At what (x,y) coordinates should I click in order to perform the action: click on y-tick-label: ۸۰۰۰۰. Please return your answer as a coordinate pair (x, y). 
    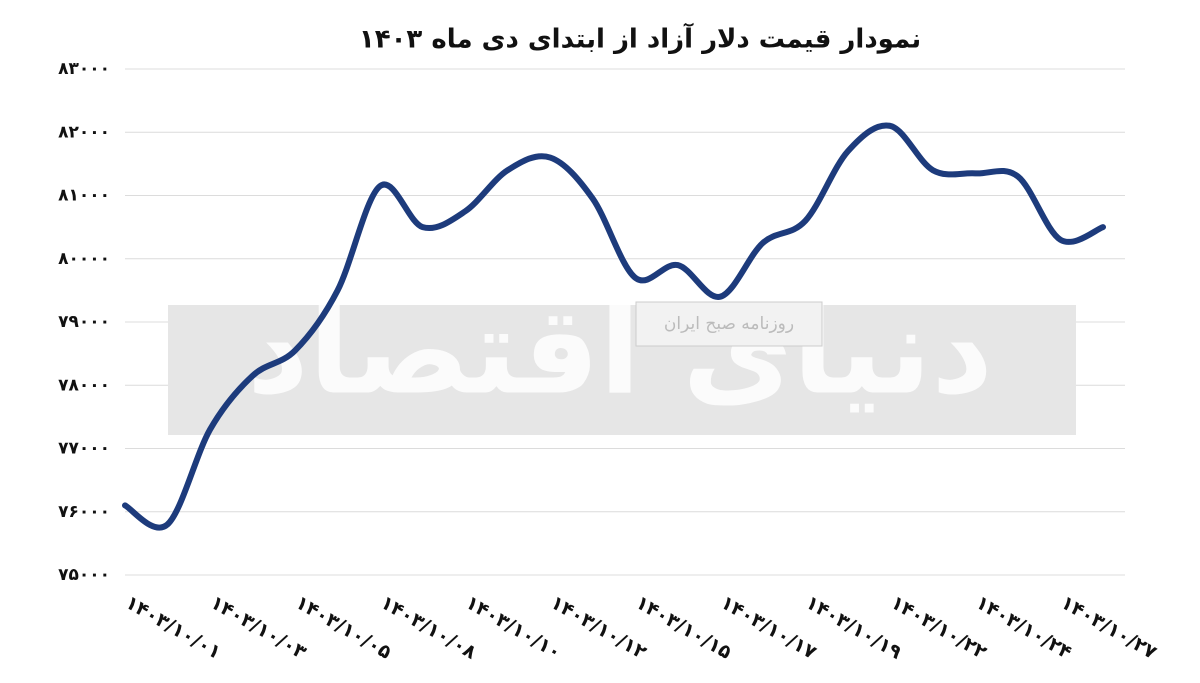
    Looking at the image, I should click on (84, 259).